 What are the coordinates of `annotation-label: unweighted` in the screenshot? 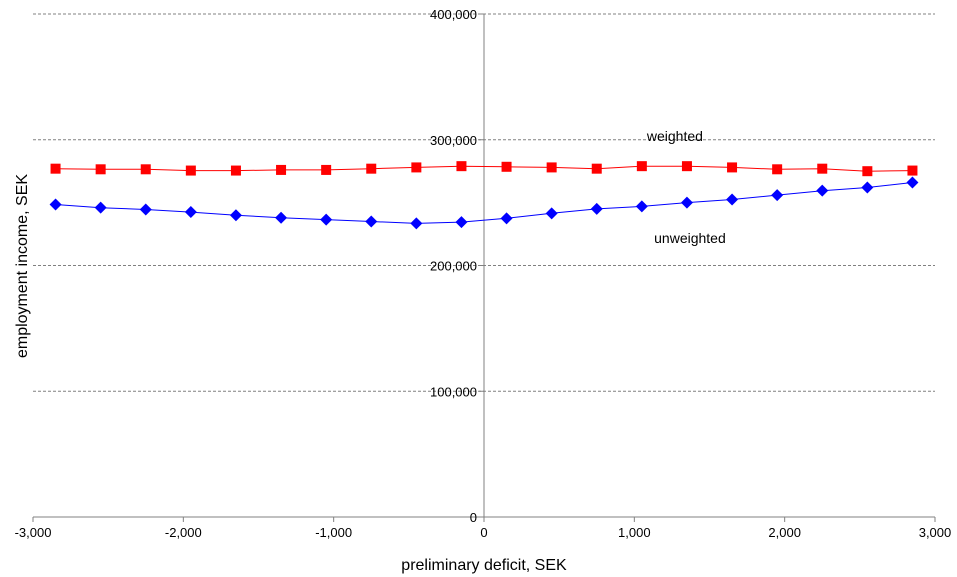 It's located at (690, 238).